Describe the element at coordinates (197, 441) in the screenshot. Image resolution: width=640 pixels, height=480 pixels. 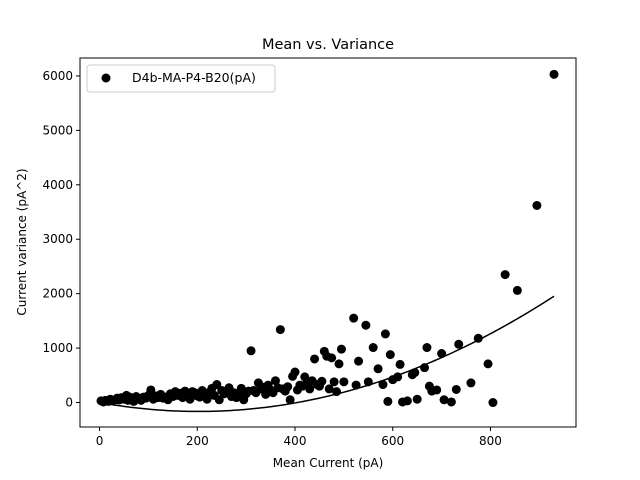
I see `x-tick-label: 200` at that location.